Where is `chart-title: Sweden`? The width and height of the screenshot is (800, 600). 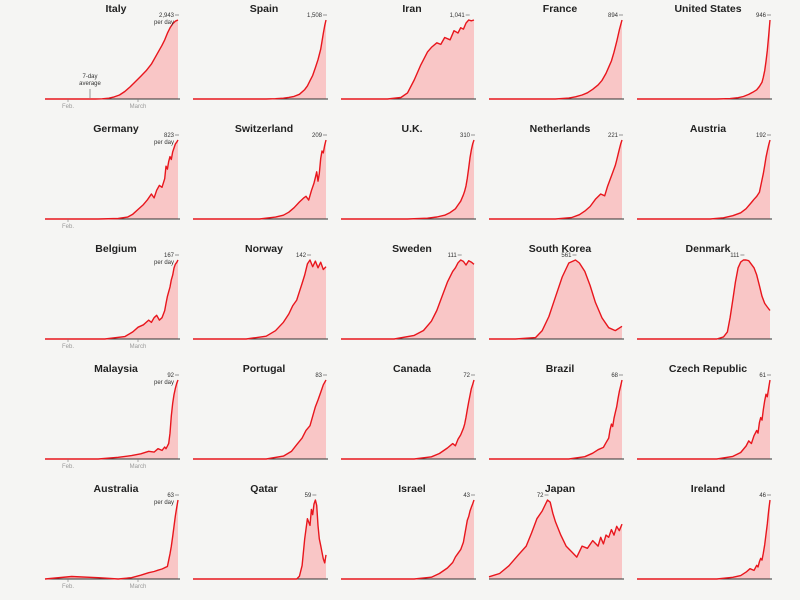
chart-title: Sweden is located at coordinates (412, 249).